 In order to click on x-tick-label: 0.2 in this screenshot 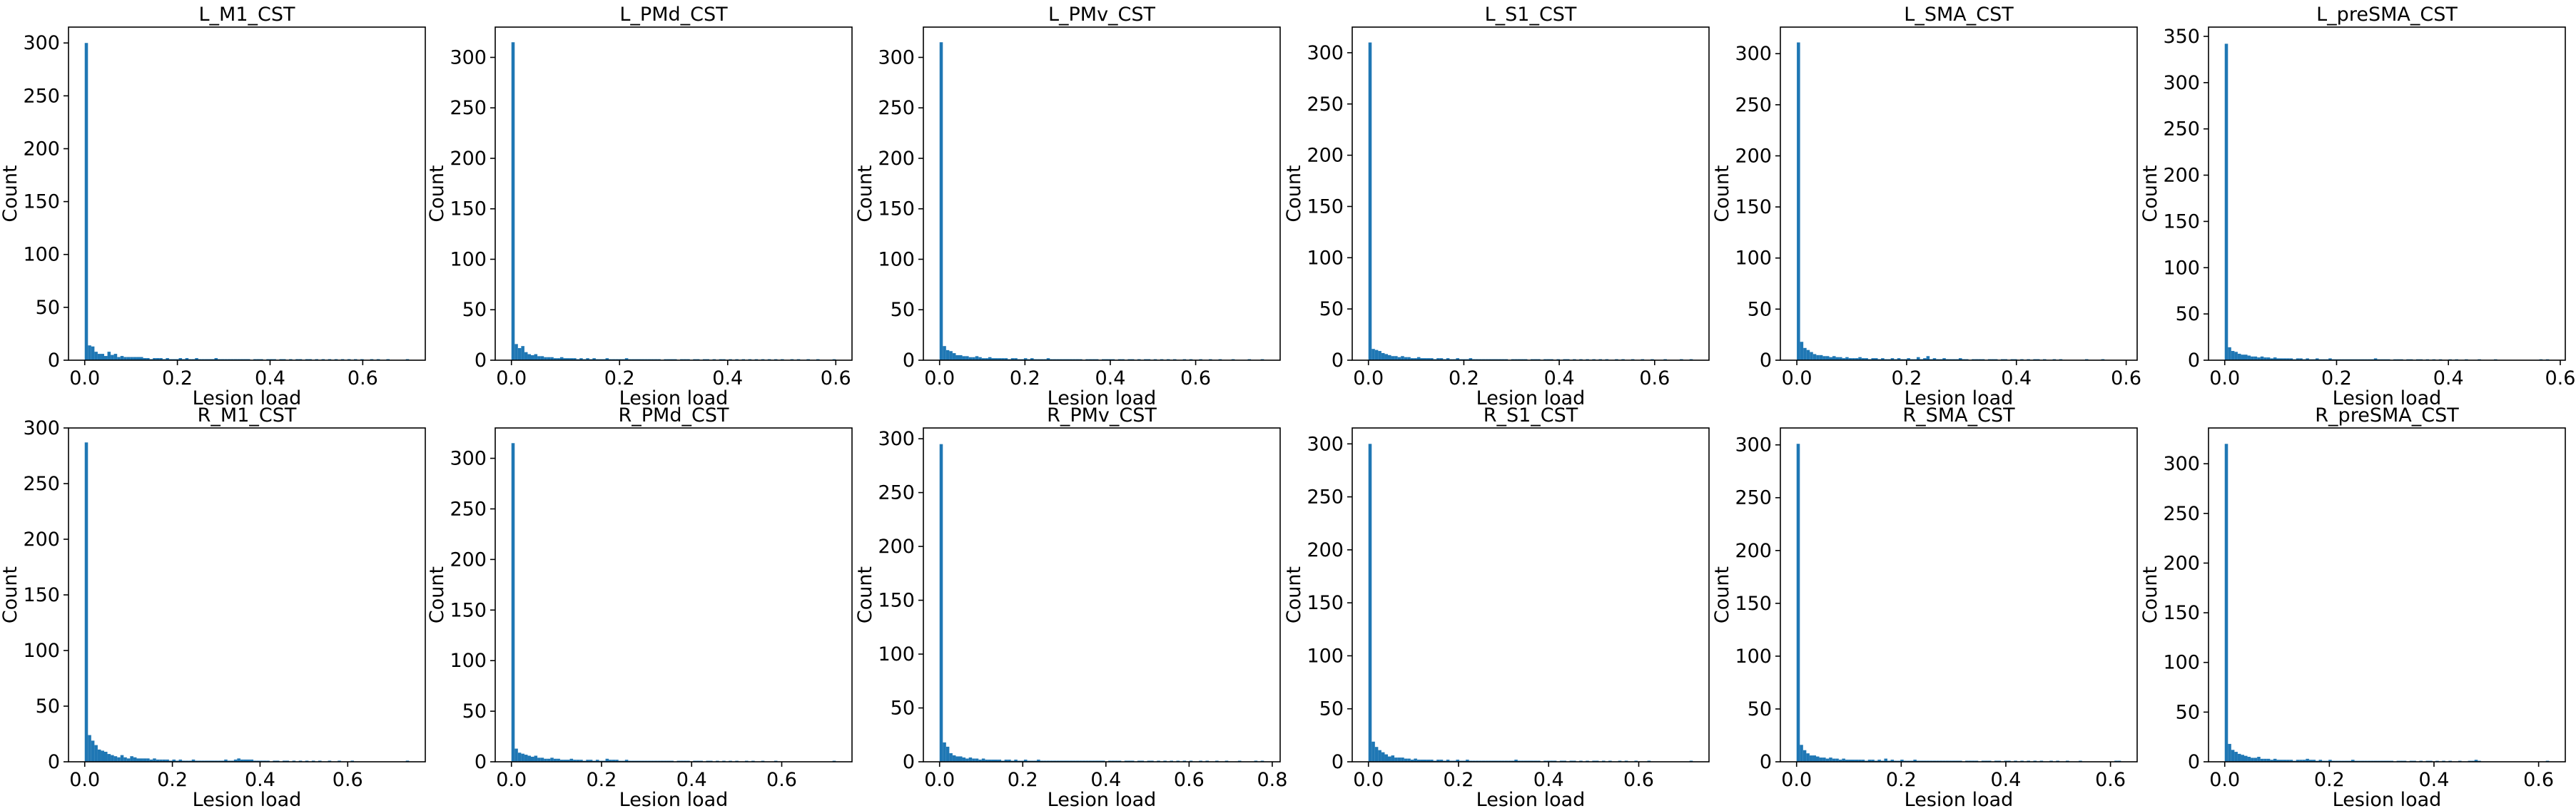, I will do `click(2329, 780)`.